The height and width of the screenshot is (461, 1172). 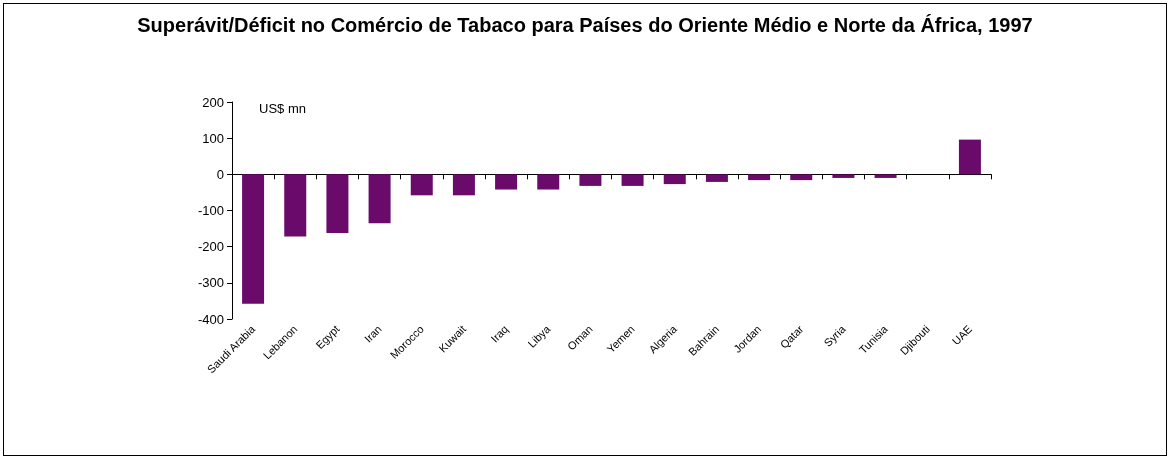 What do you see at coordinates (210, 319) in the screenshot?
I see `y-tick-label: -400` at bounding box center [210, 319].